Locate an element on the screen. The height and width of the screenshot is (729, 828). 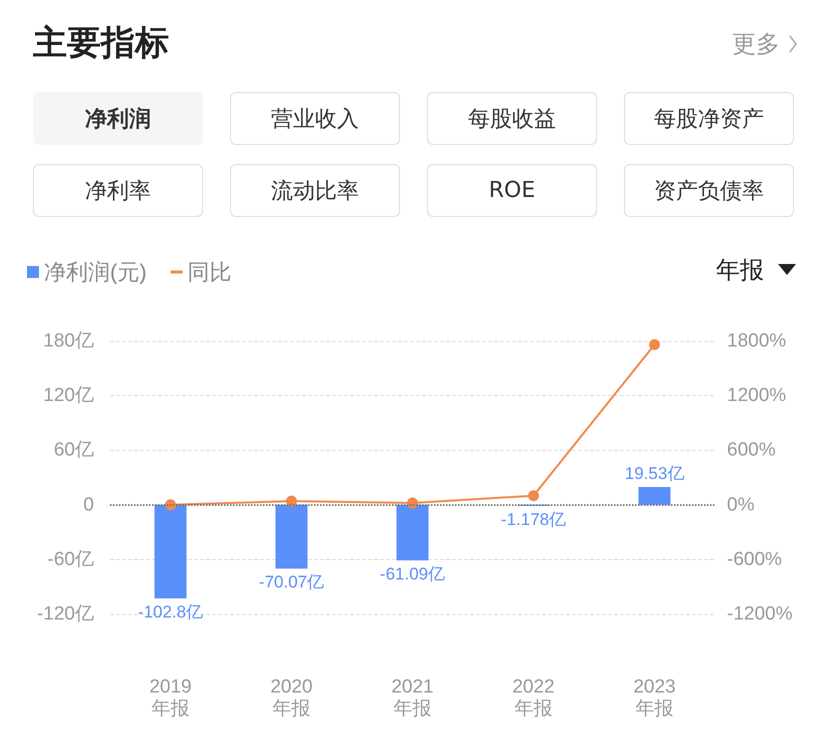
text: ROE is located at coordinates (512, 190).